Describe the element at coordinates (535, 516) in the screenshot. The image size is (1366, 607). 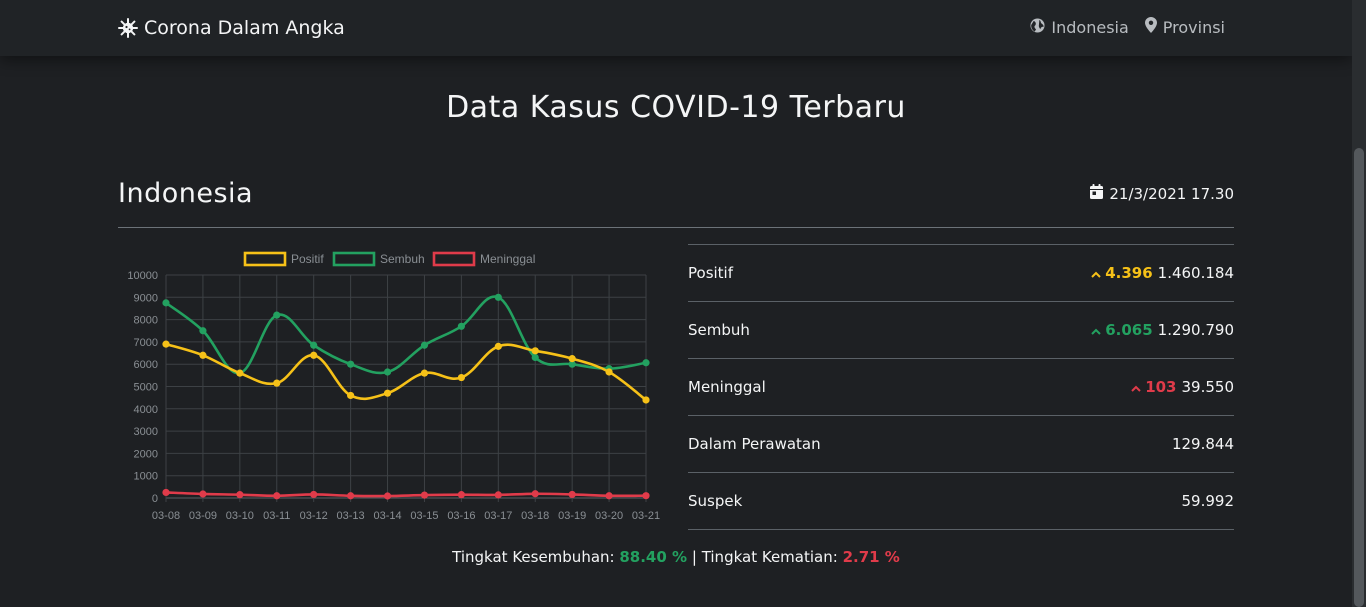
I see `x-tick-label: 03-18` at that location.